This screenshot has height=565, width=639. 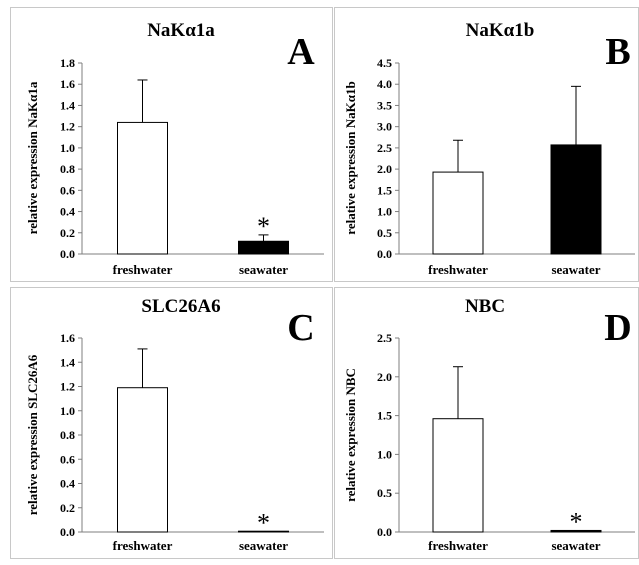 What do you see at coordinates (500, 30) in the screenshot?
I see `chart-title: NaKα1b` at bounding box center [500, 30].